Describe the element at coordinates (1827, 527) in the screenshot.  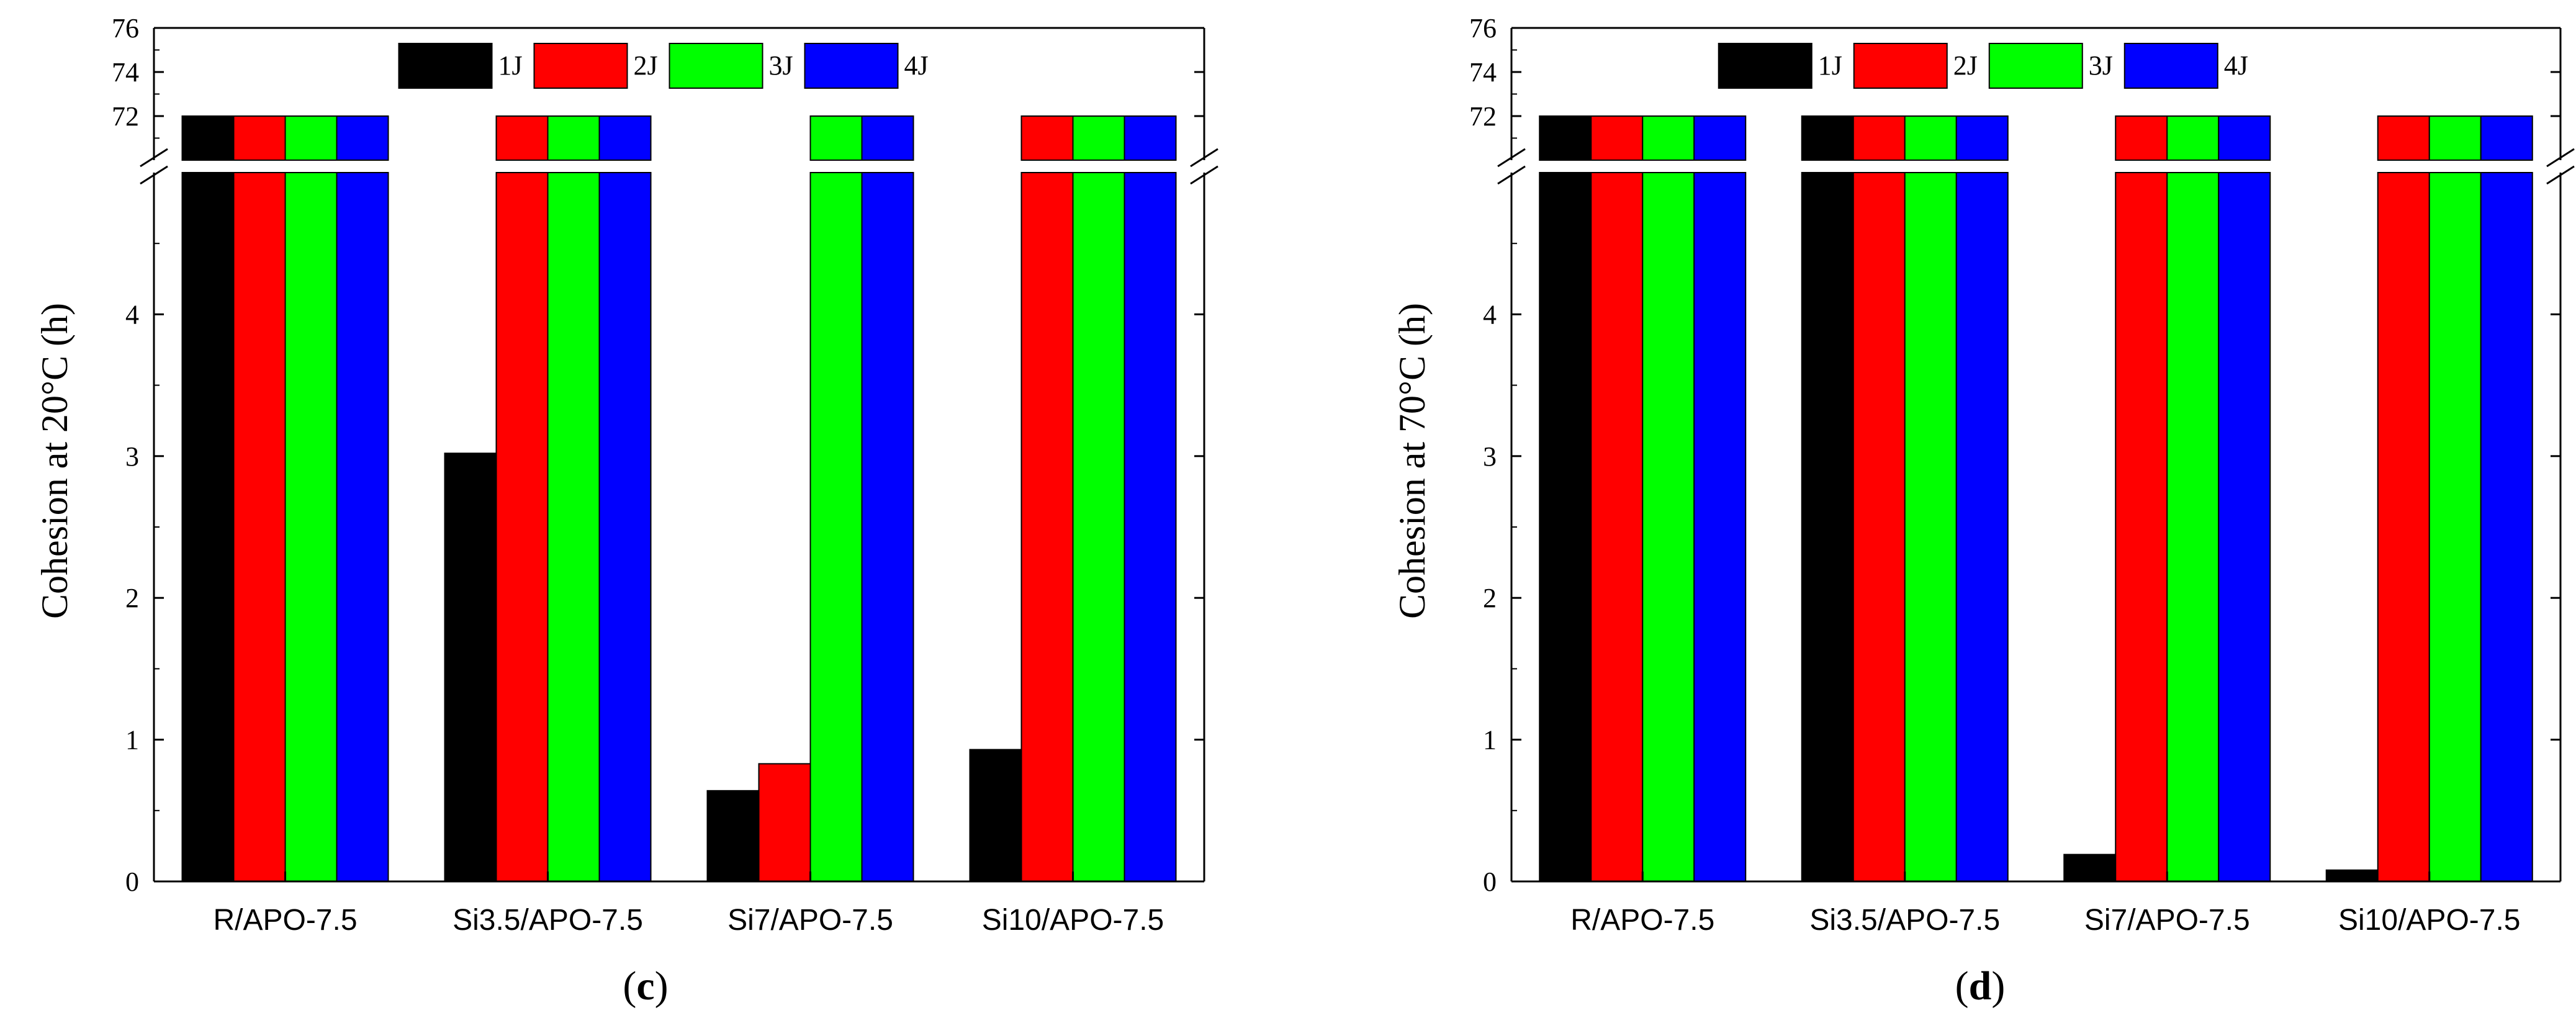
I see `bar-1J-1-lower` at that location.